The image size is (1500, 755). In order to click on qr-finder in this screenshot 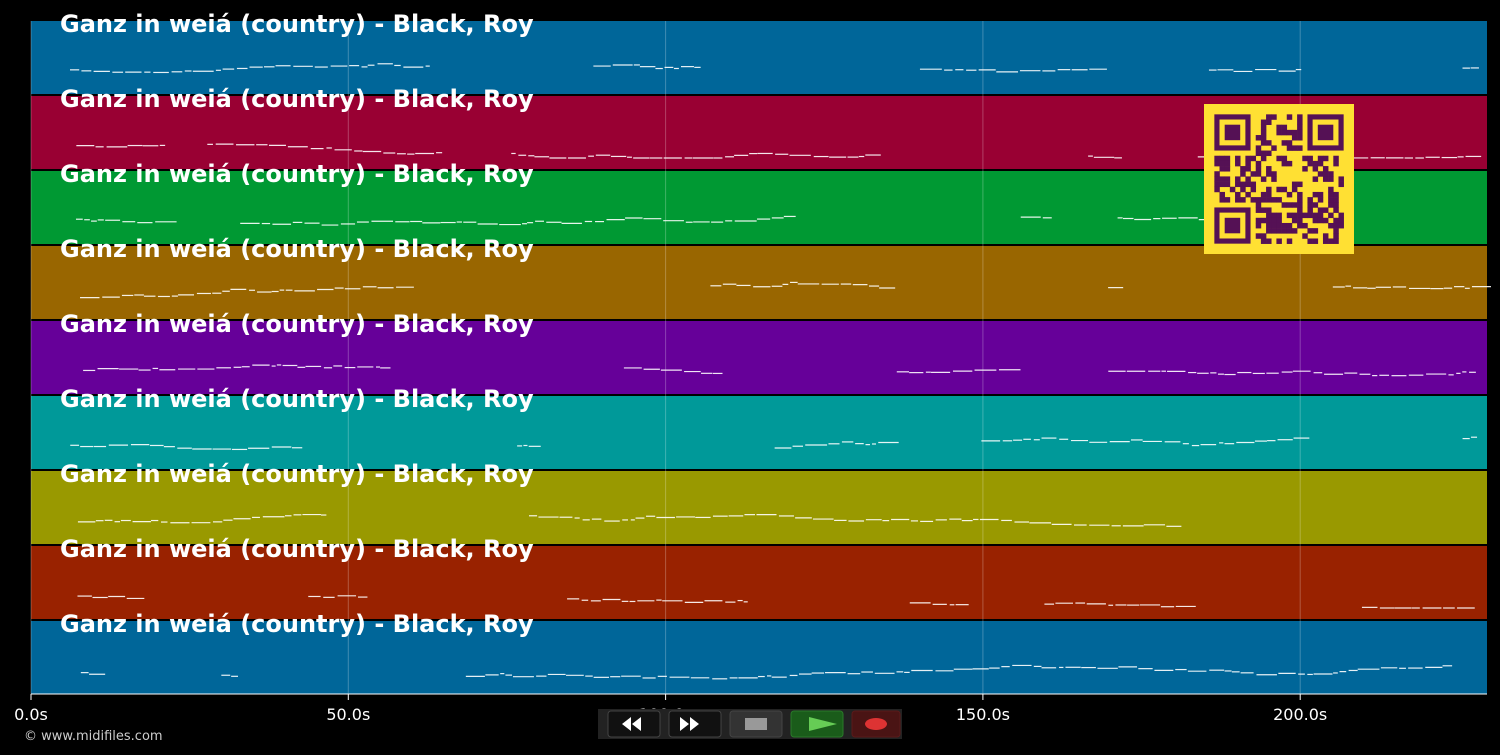, I will do `click(1232, 225)`.